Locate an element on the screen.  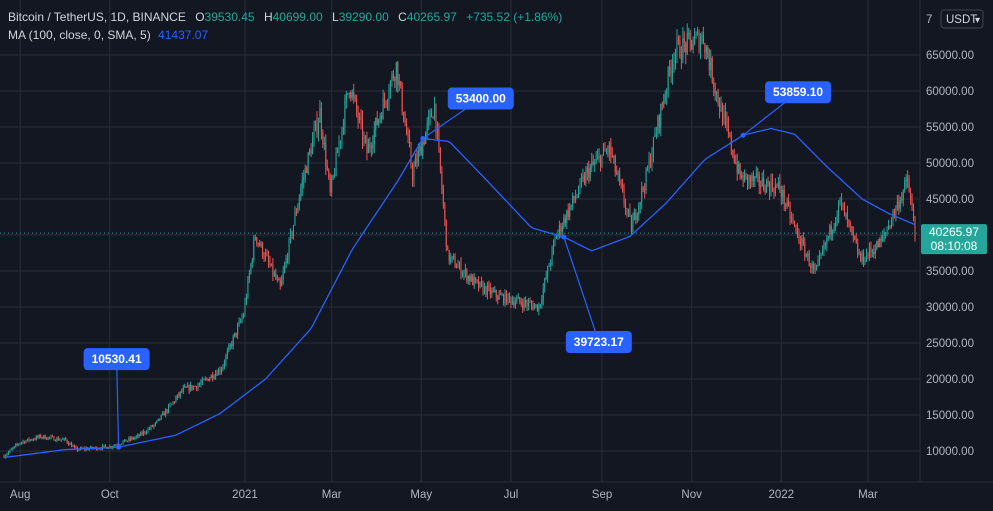
time-tick-label: Sep is located at coordinates (602, 495).